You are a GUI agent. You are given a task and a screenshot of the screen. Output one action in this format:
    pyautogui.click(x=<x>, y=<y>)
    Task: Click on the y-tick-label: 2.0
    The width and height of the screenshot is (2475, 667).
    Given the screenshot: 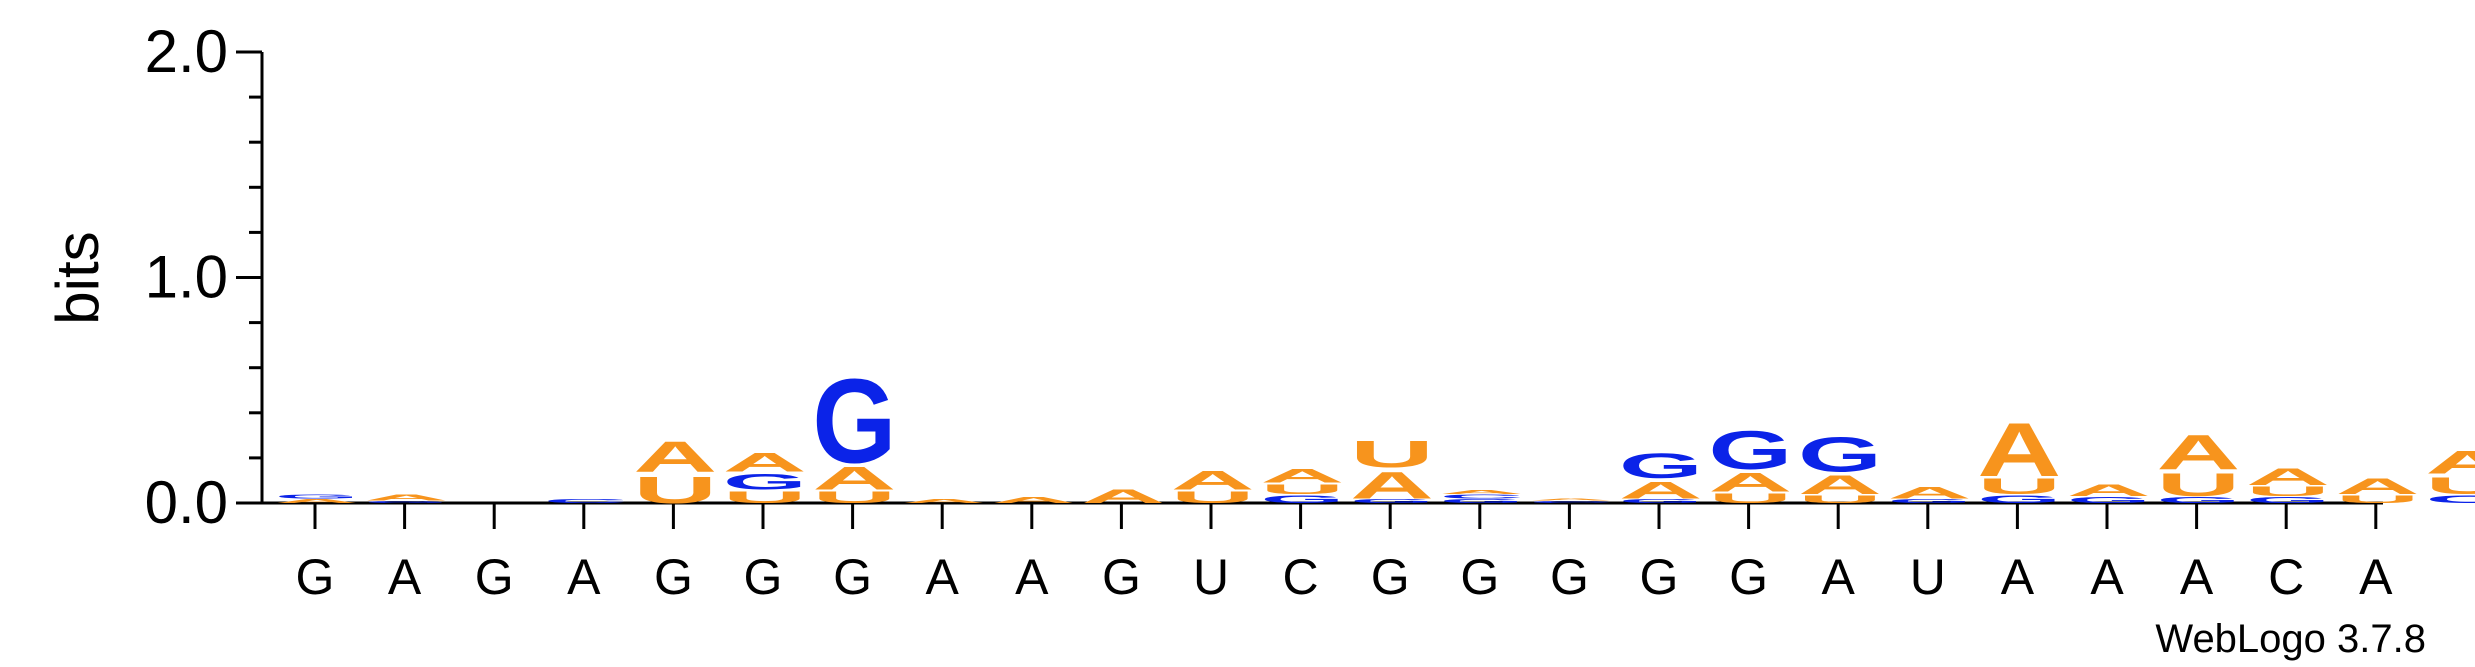 What is the action you would take?
    pyautogui.click(x=186, y=51)
    